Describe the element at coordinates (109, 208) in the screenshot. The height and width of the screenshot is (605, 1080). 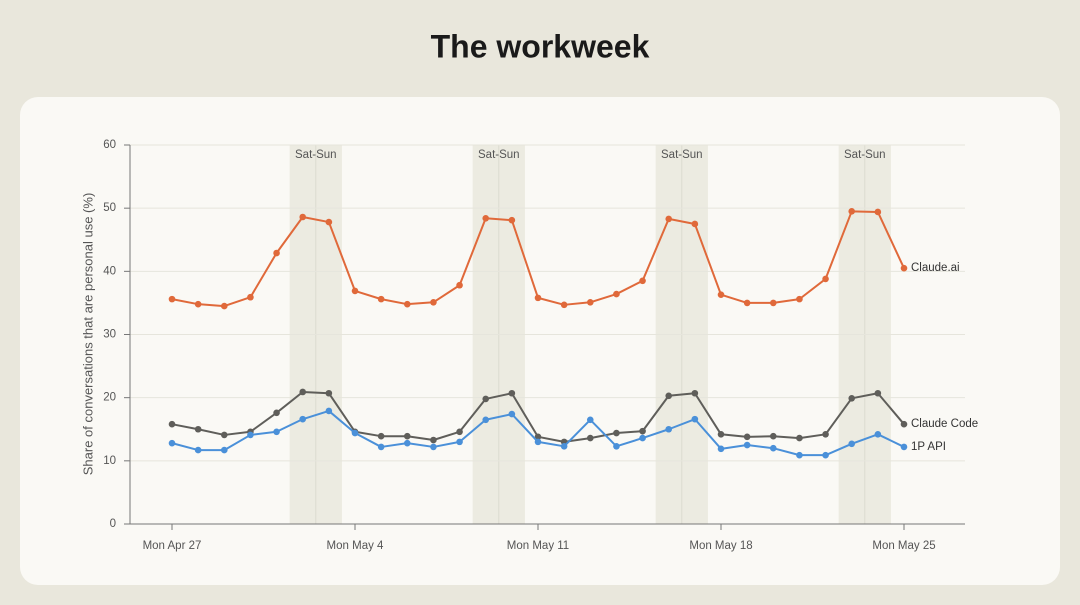
I see `y-tick-label: 50` at that location.